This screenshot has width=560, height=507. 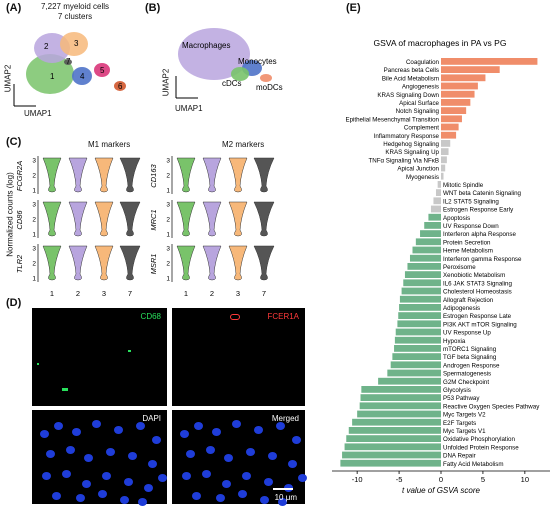 What do you see at coordinates (257, 61) in the screenshot?
I see `label-monocytes: Monocytes` at bounding box center [257, 61].